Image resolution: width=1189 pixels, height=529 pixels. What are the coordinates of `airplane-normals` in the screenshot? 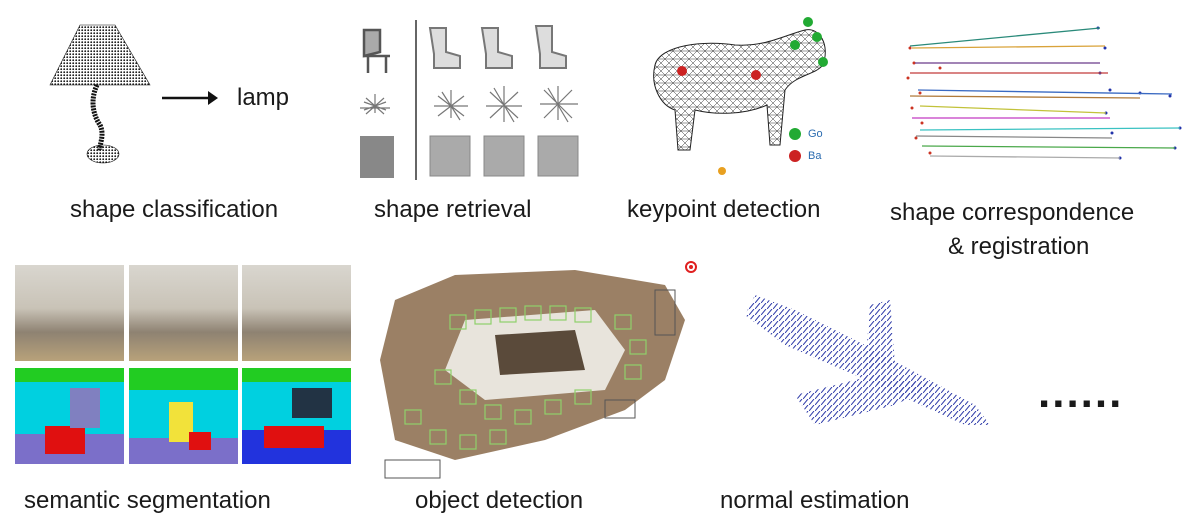 It's located at (867, 360).